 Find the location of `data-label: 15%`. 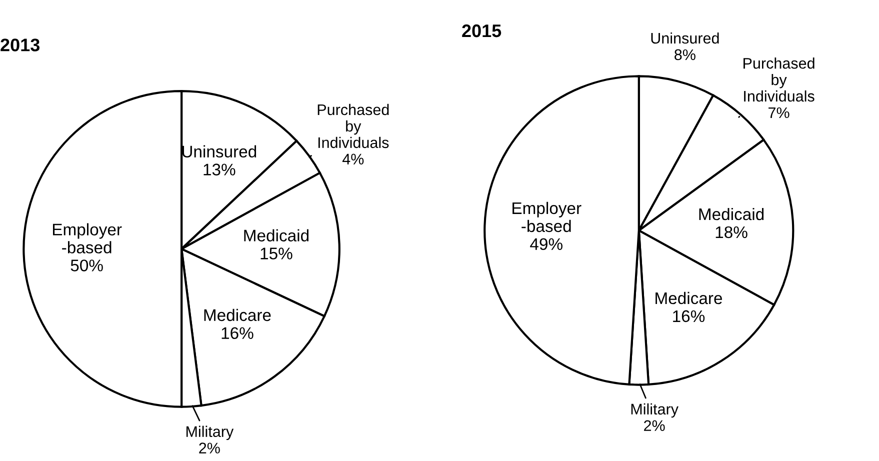

data-label: 15% is located at coordinates (276, 254).